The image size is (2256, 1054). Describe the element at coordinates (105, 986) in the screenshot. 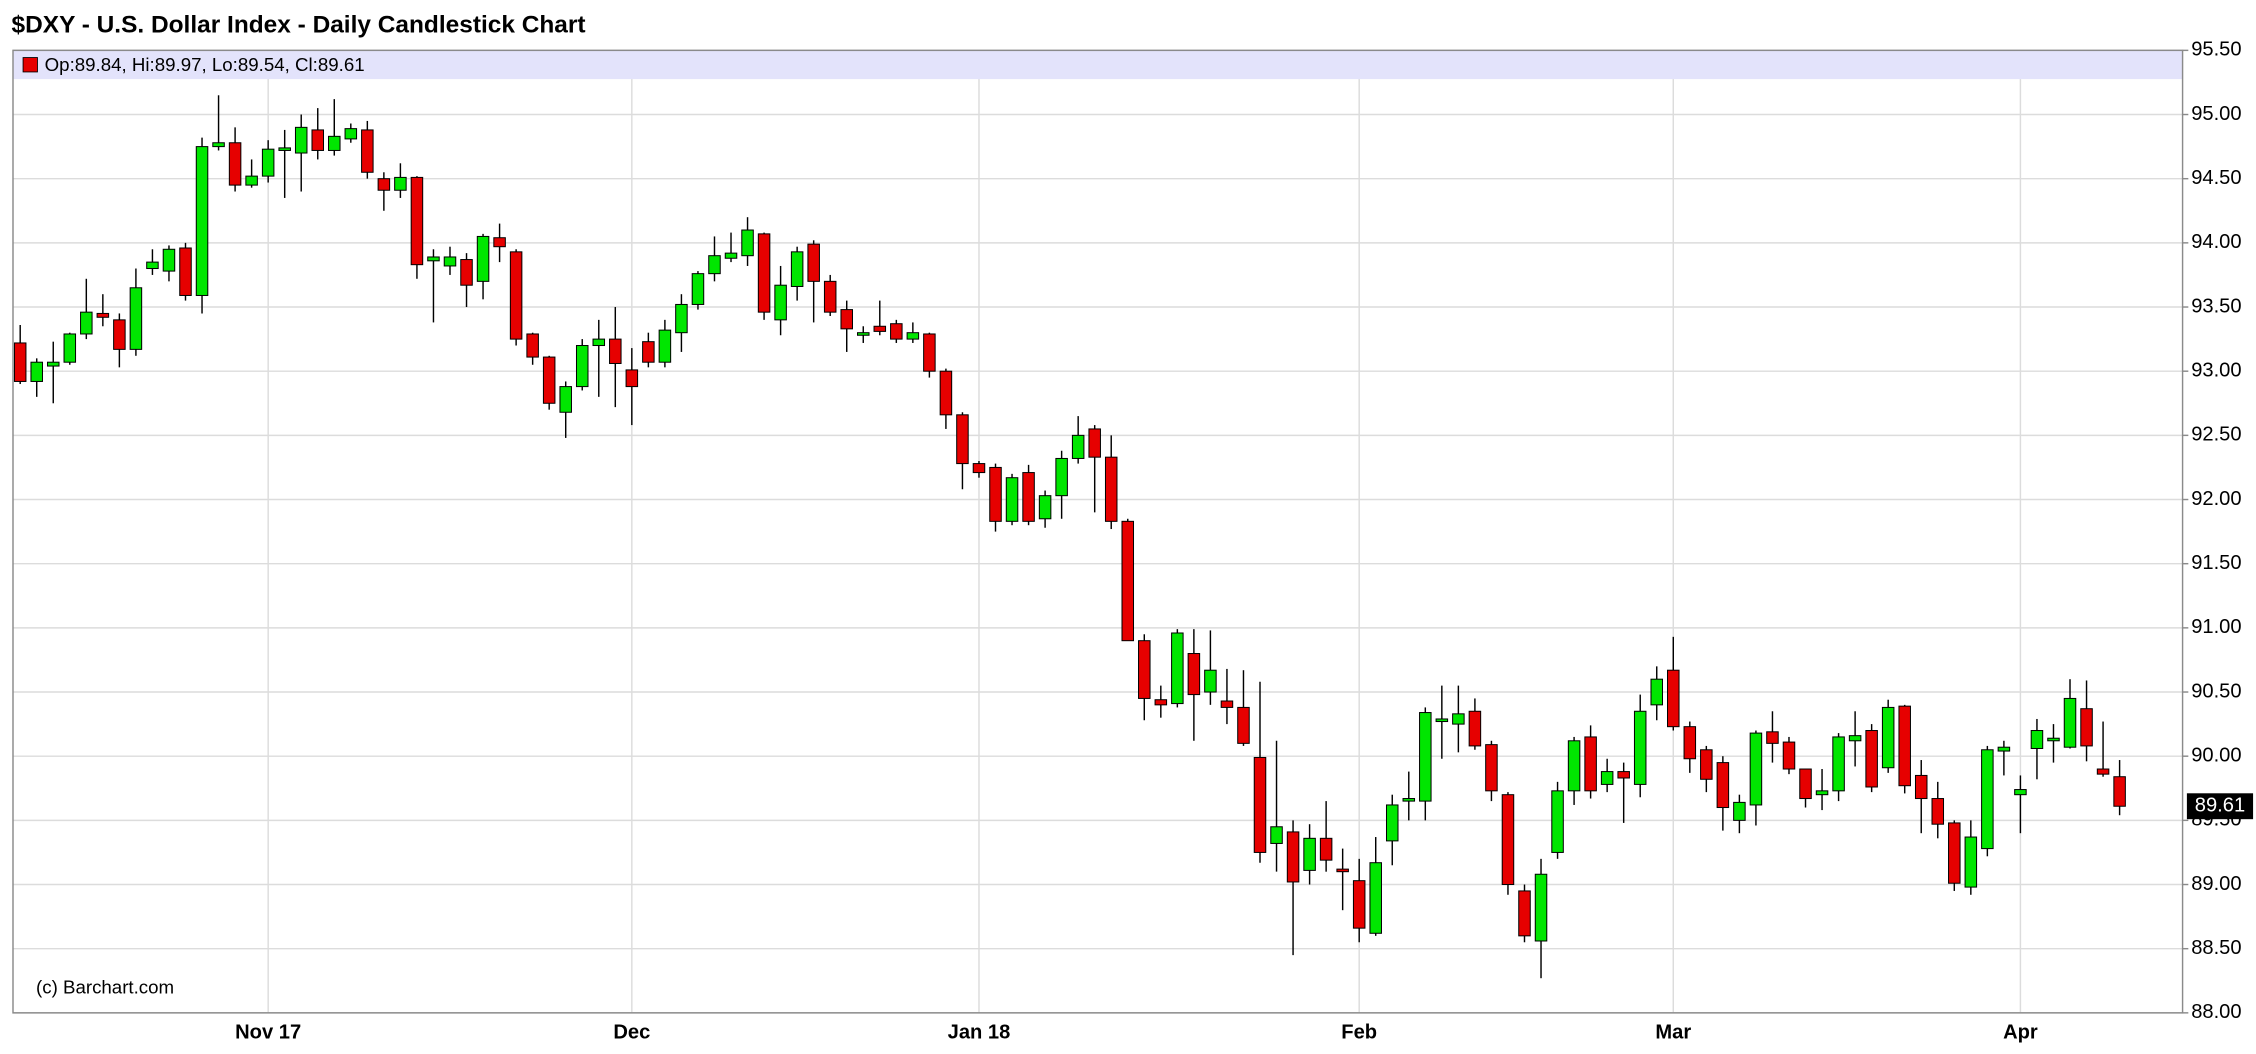

I see `watermark: (c) Barchart.com` at that location.